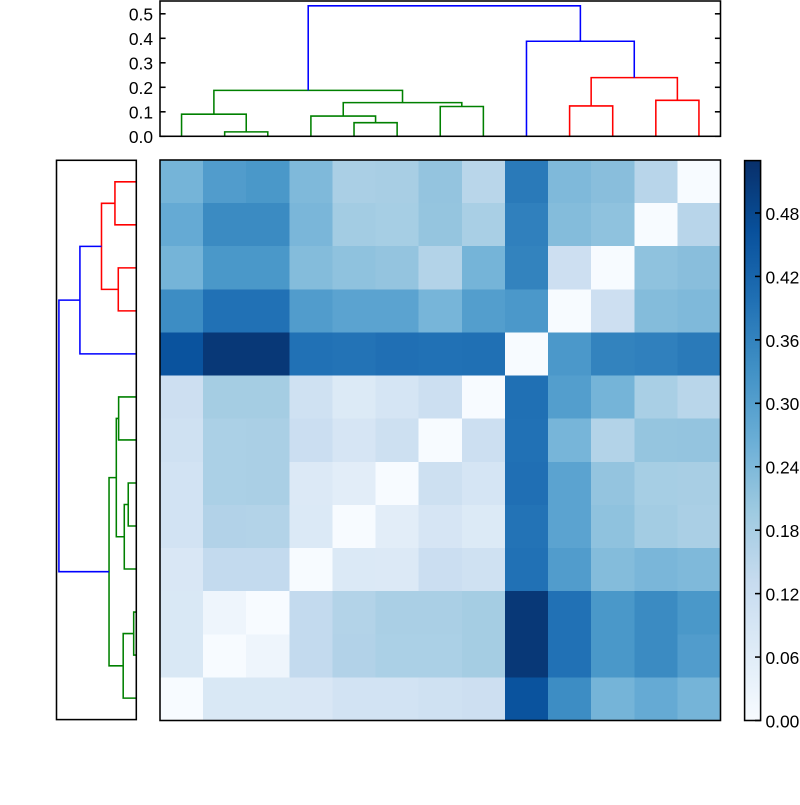 The width and height of the screenshot is (800, 805). I want to click on svg-text: 0.48, so click(783, 214).